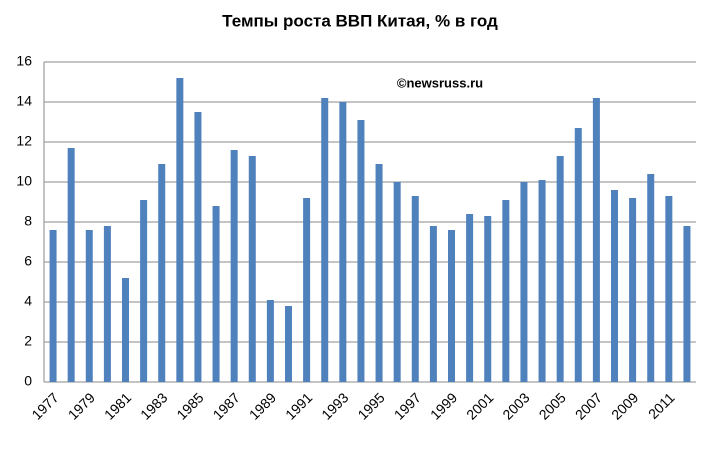  I want to click on x-tick-label: 1987, so click(226, 405).